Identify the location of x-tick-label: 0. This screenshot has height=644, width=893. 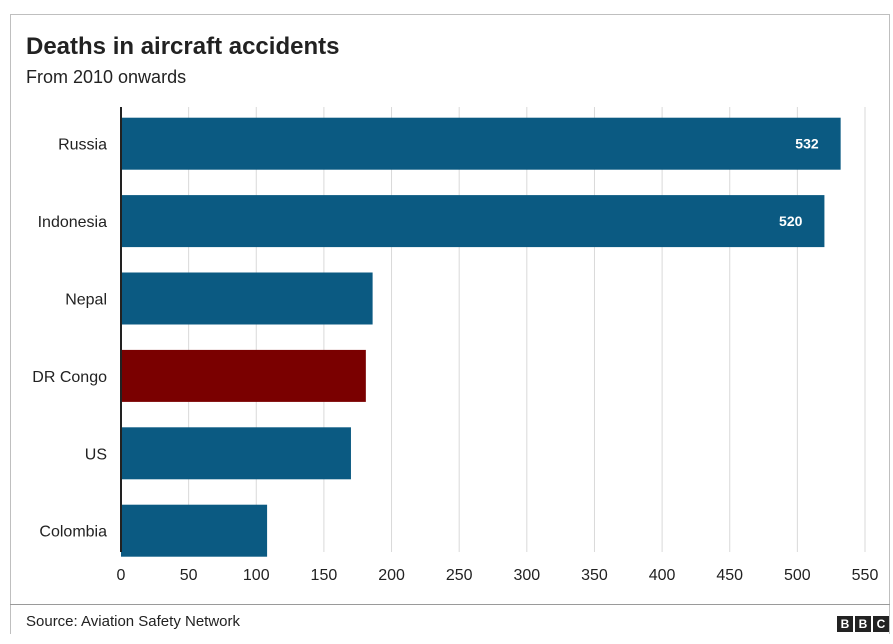
(121, 575).